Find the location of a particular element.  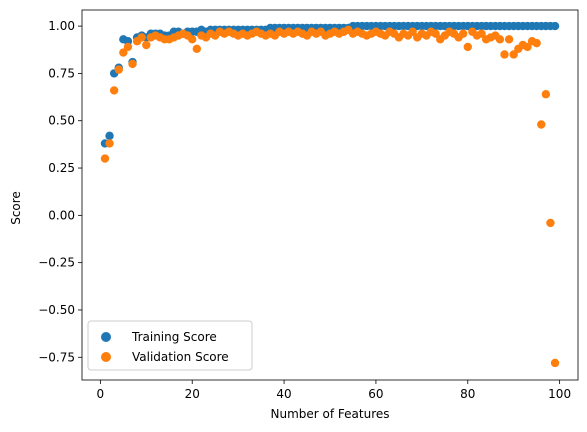

x-tick-label: 0 is located at coordinates (101, 394).